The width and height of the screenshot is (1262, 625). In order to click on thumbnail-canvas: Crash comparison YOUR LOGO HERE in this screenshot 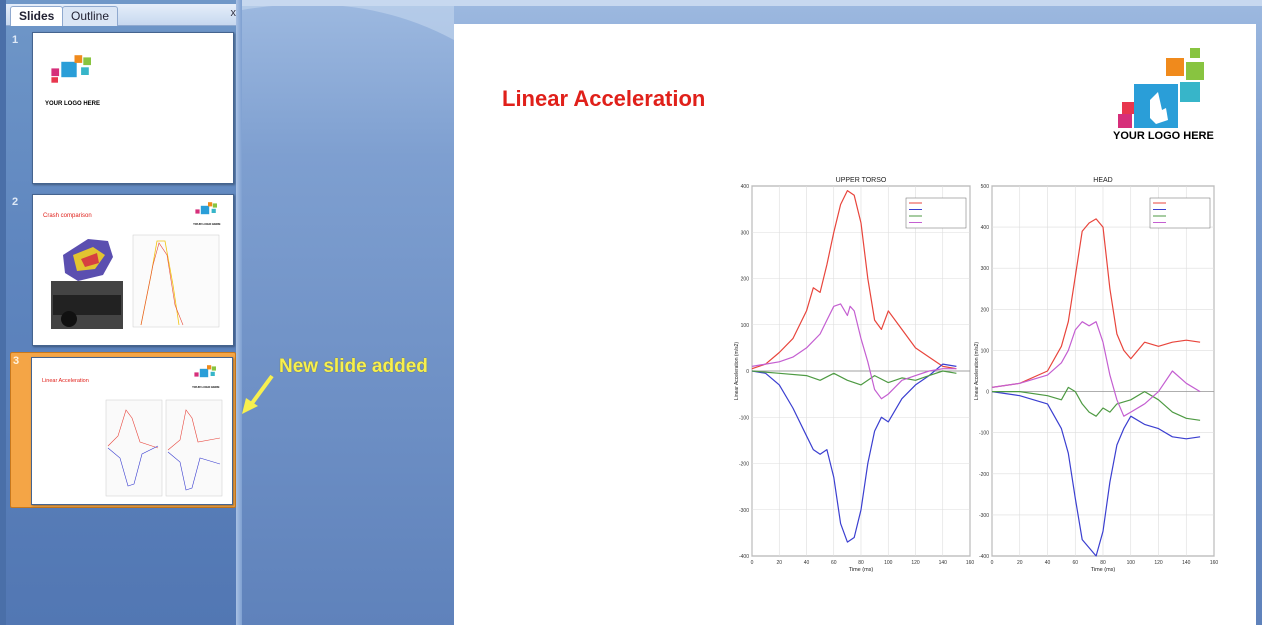, I will do `click(133, 270)`.